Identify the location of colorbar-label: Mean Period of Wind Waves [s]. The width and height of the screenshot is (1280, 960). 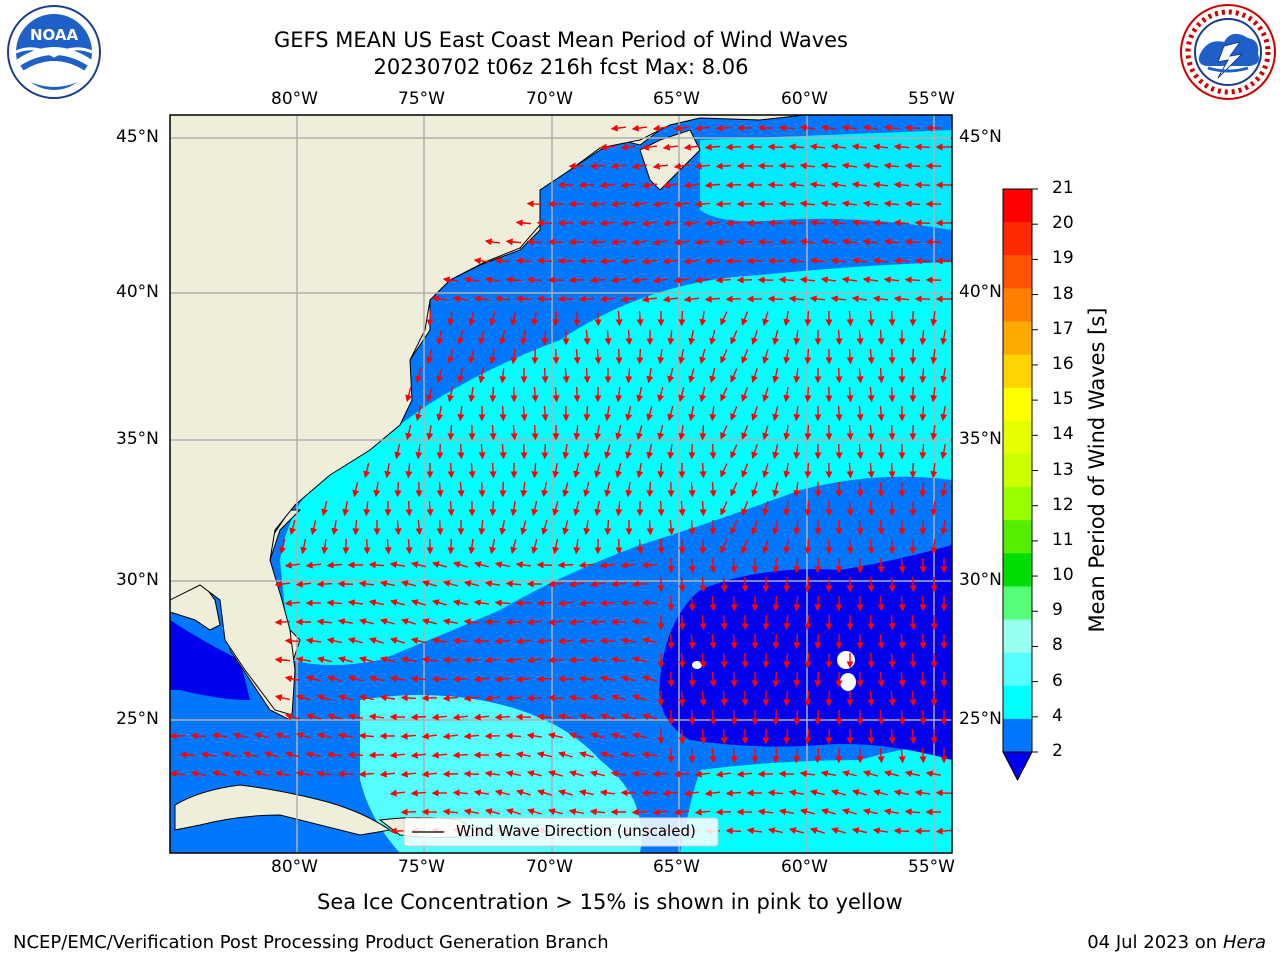
(1097, 470).